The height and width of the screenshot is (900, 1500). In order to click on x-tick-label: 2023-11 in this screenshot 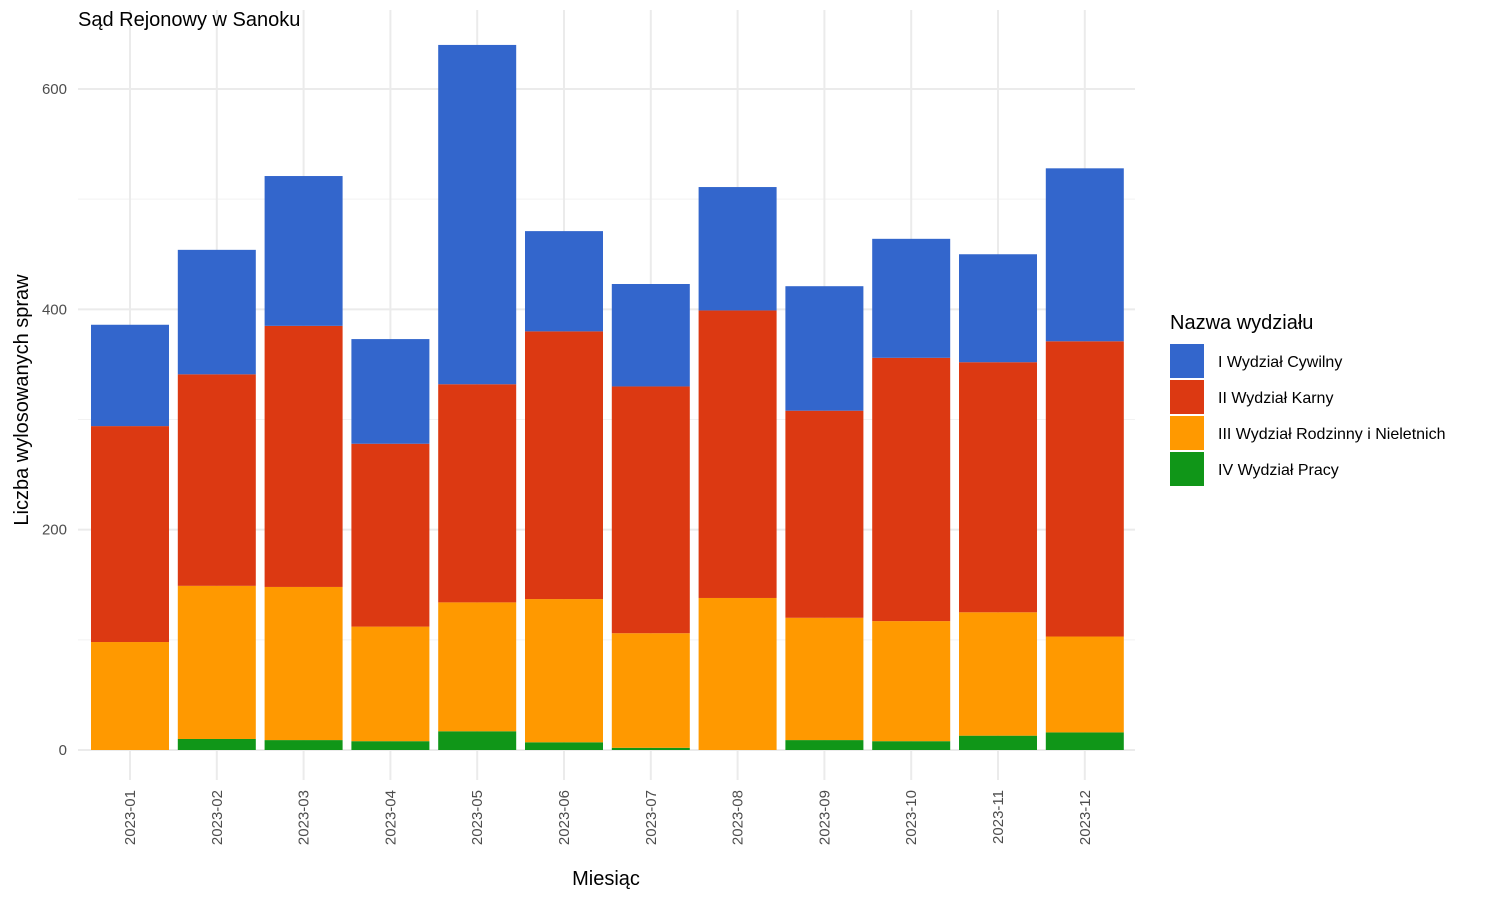, I will do `click(998, 817)`.